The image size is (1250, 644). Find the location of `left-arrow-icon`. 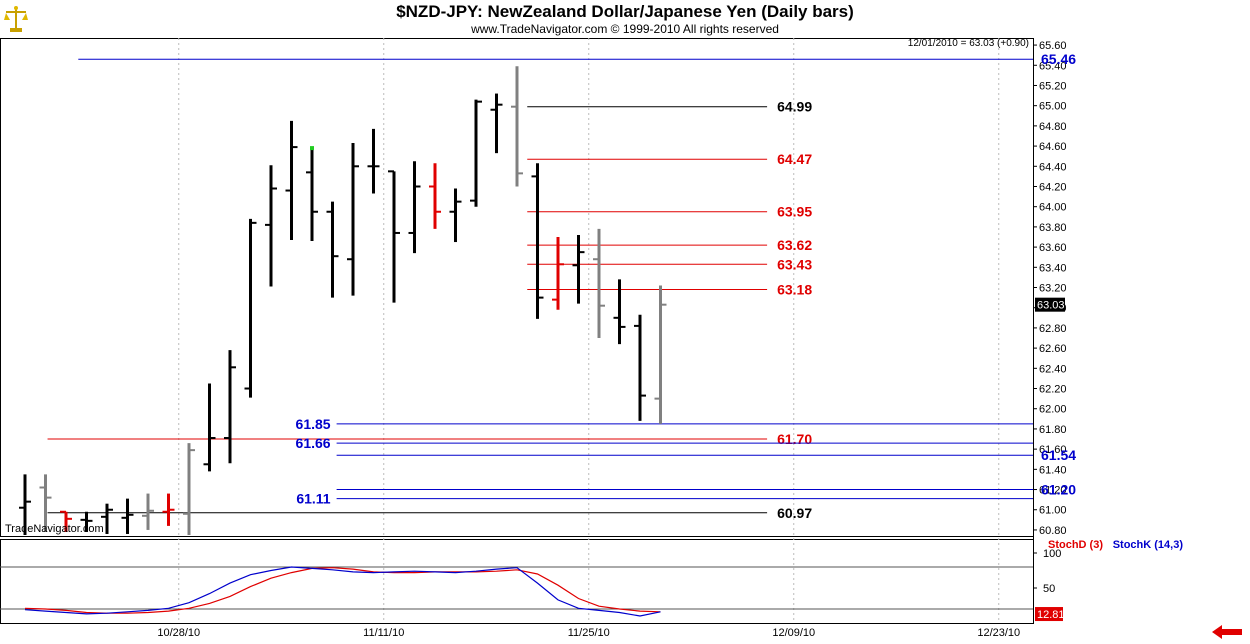

left-arrow-icon is located at coordinates (1227, 634).